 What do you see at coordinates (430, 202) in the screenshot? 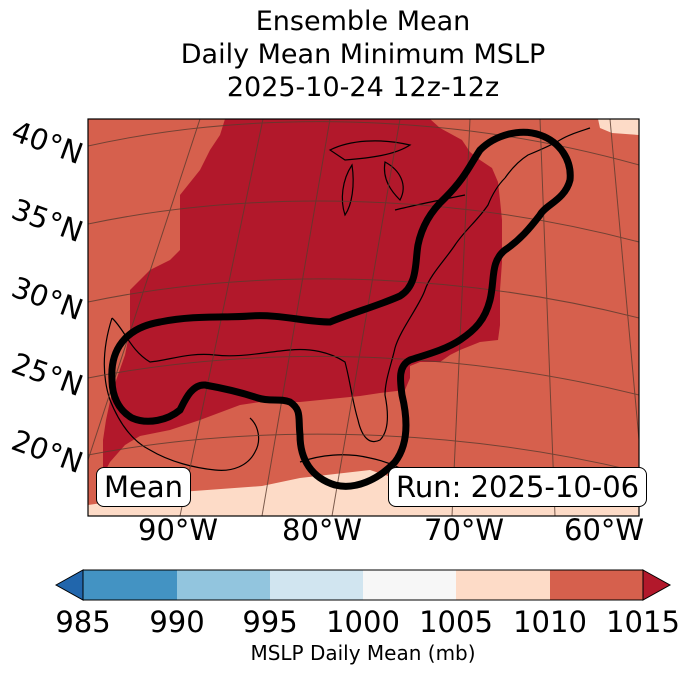
I see `great-lake-erie-ontario` at bounding box center [430, 202].